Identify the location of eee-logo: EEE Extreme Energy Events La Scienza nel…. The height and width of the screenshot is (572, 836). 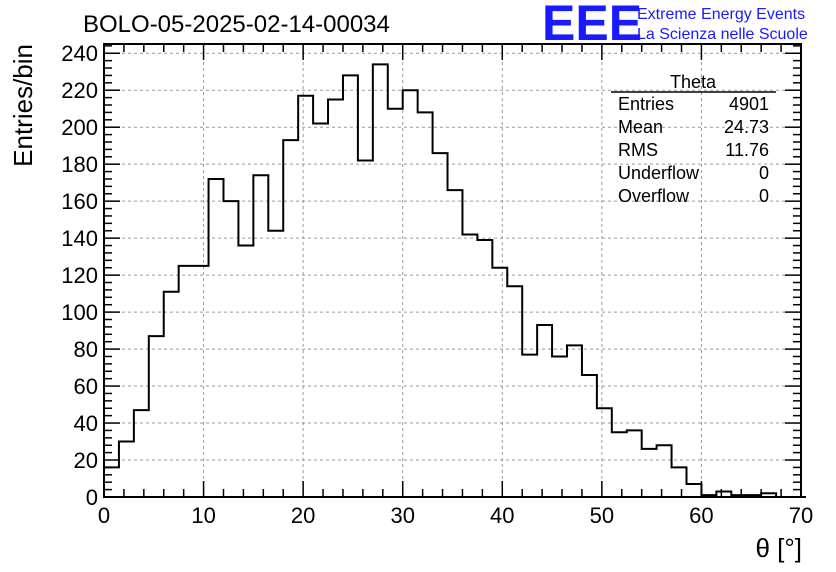
(675, 25).